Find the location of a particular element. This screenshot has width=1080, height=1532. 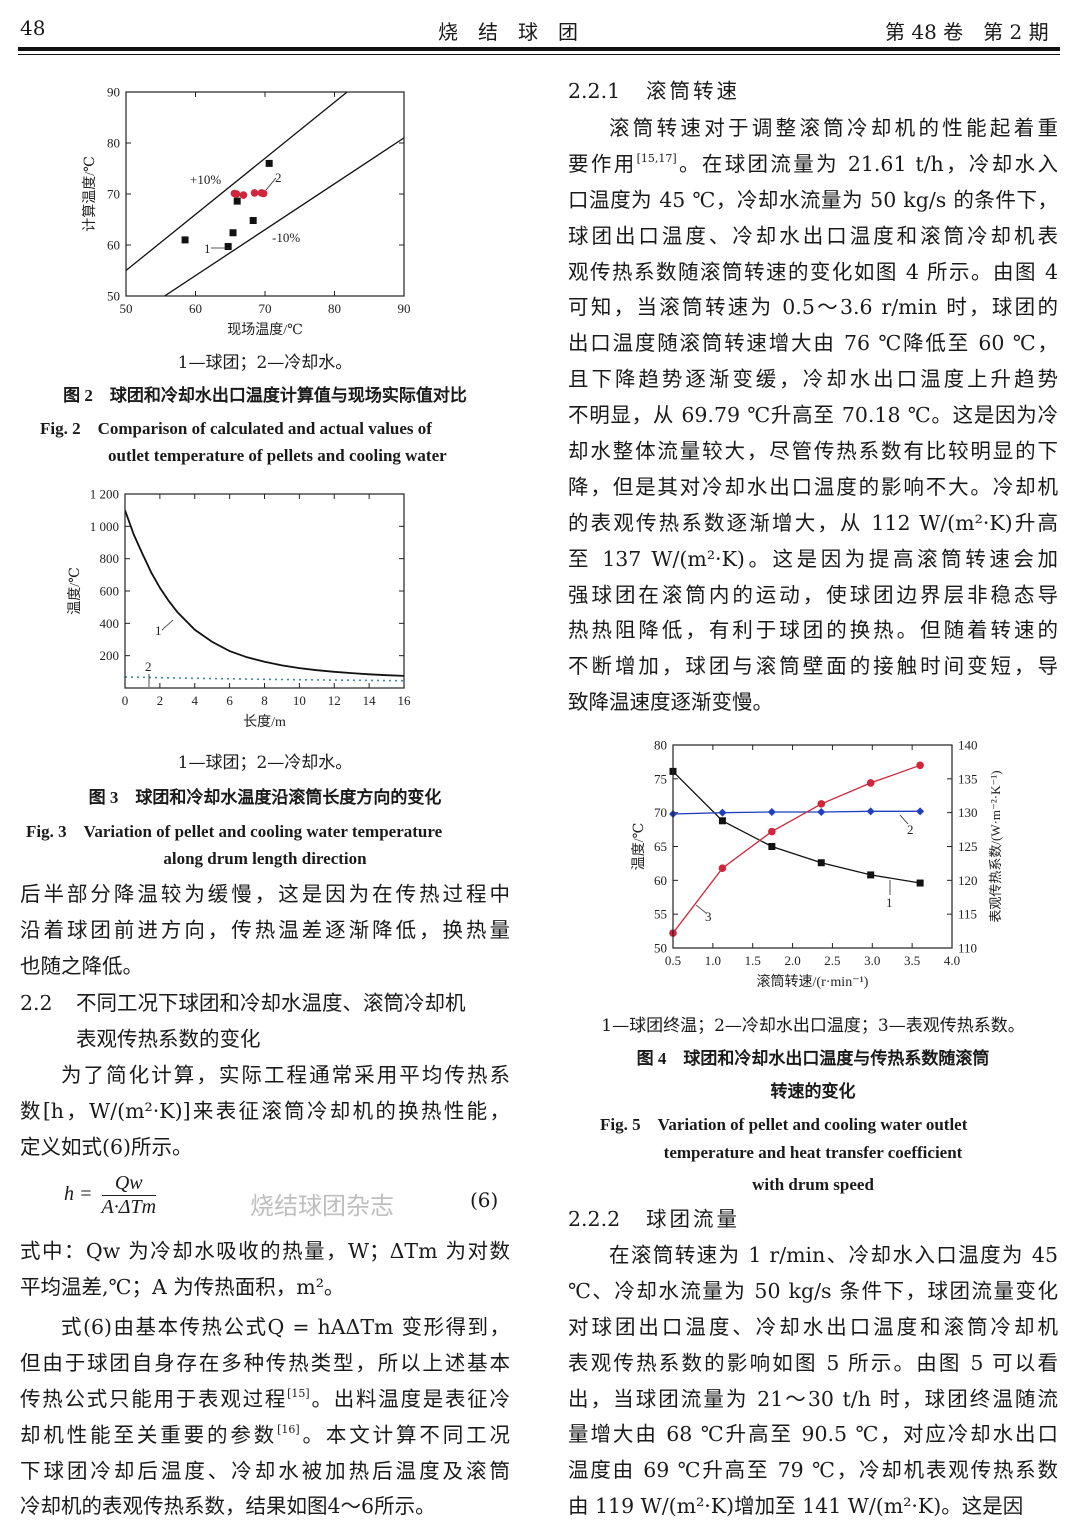

figure-2-legend: 1—球团；2—冷却水。 is located at coordinates (265, 363).